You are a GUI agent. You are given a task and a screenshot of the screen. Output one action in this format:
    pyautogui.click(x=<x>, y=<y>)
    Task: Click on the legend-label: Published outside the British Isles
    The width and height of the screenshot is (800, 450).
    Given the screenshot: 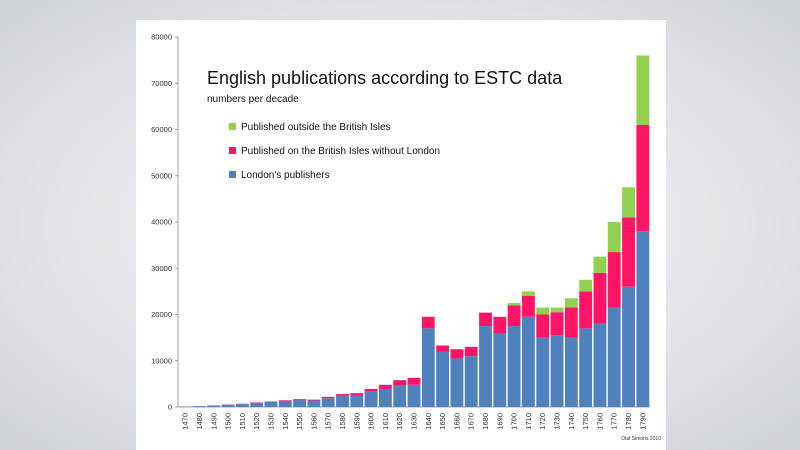 What is the action you would take?
    pyautogui.click(x=316, y=127)
    